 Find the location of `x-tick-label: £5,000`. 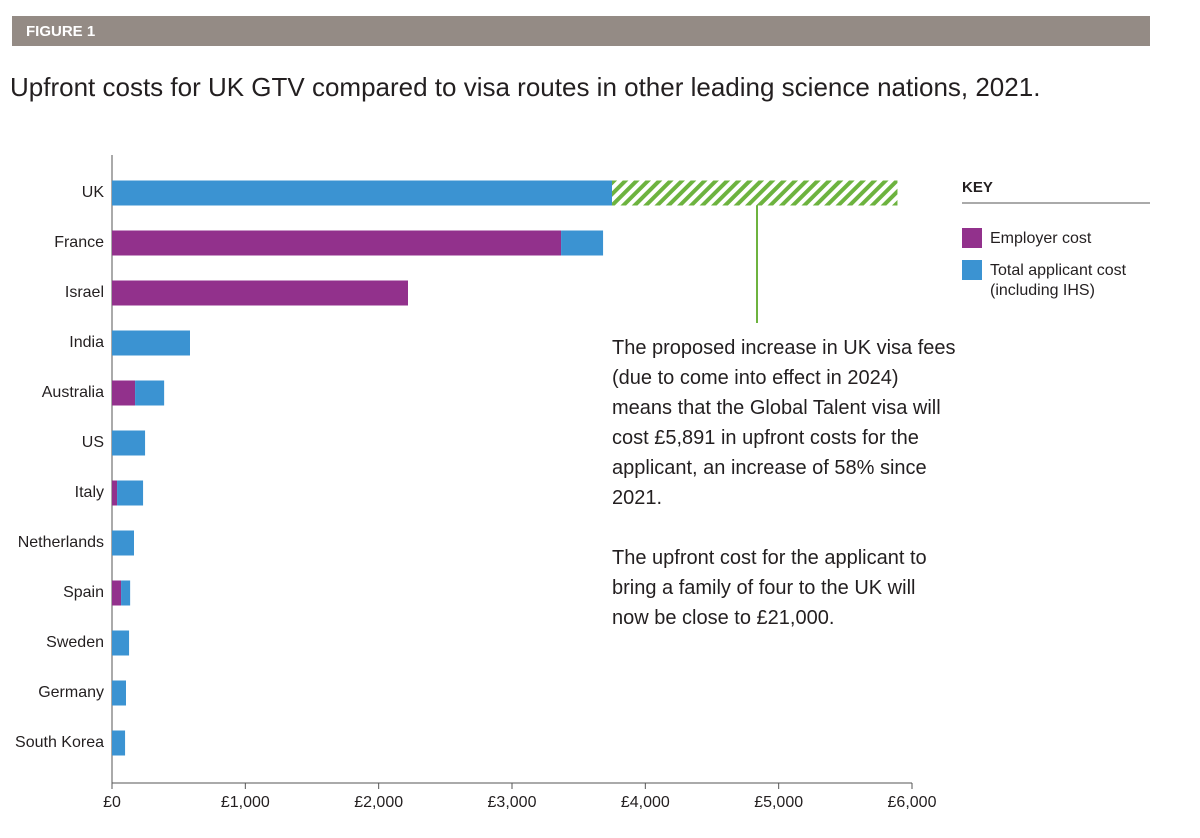

x-tick-label: £5,000 is located at coordinates (778, 802).